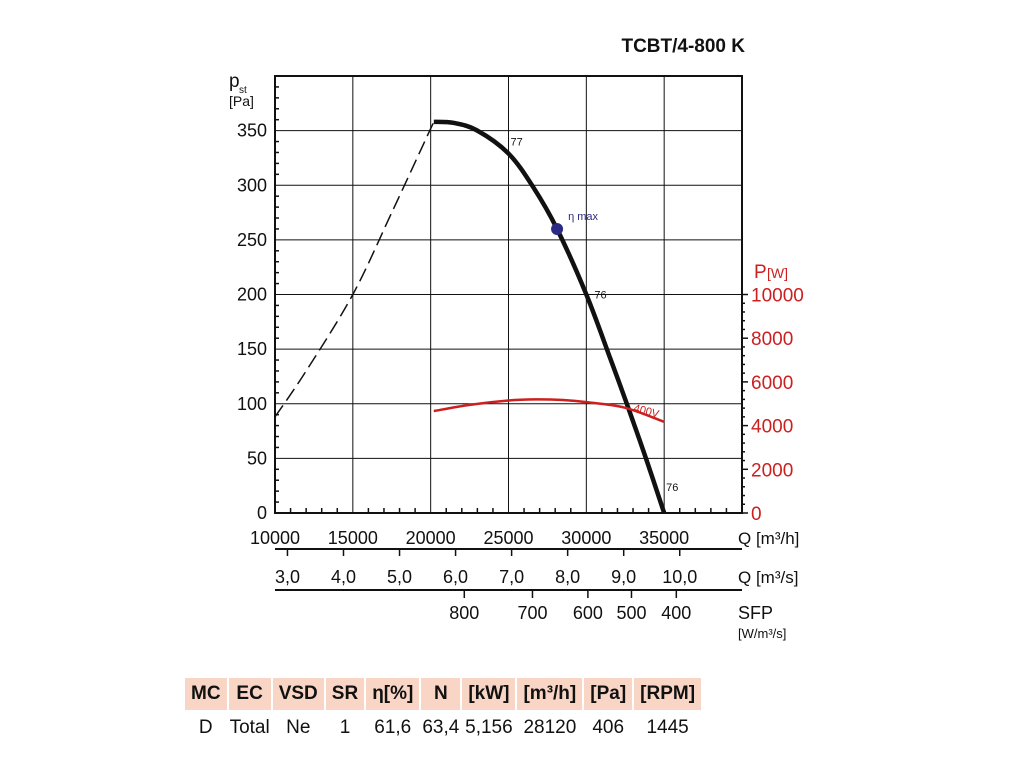 Image resolution: width=1024 pixels, height=768 pixels. Describe the element at coordinates (586, 538) in the screenshot. I see `x-tick-label: 30000` at that location.